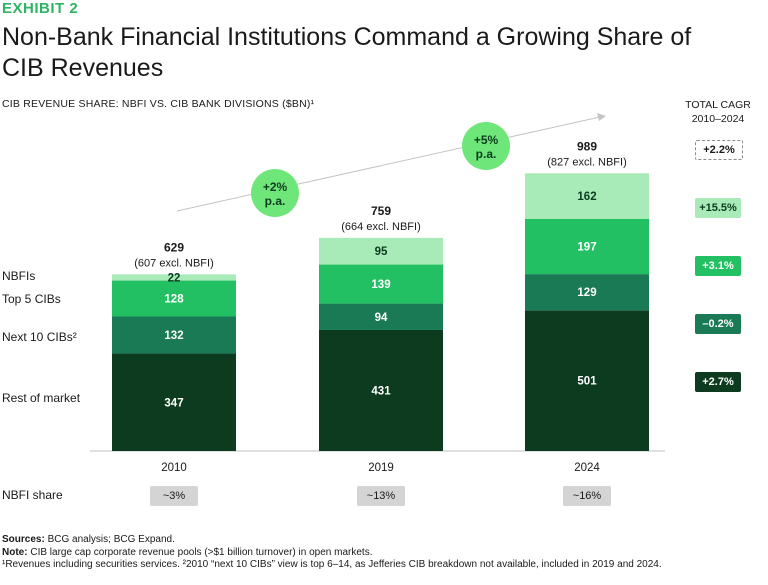 This screenshot has width=768, height=585. I want to click on cagr-badge-rest: +2.7%, so click(718, 382).